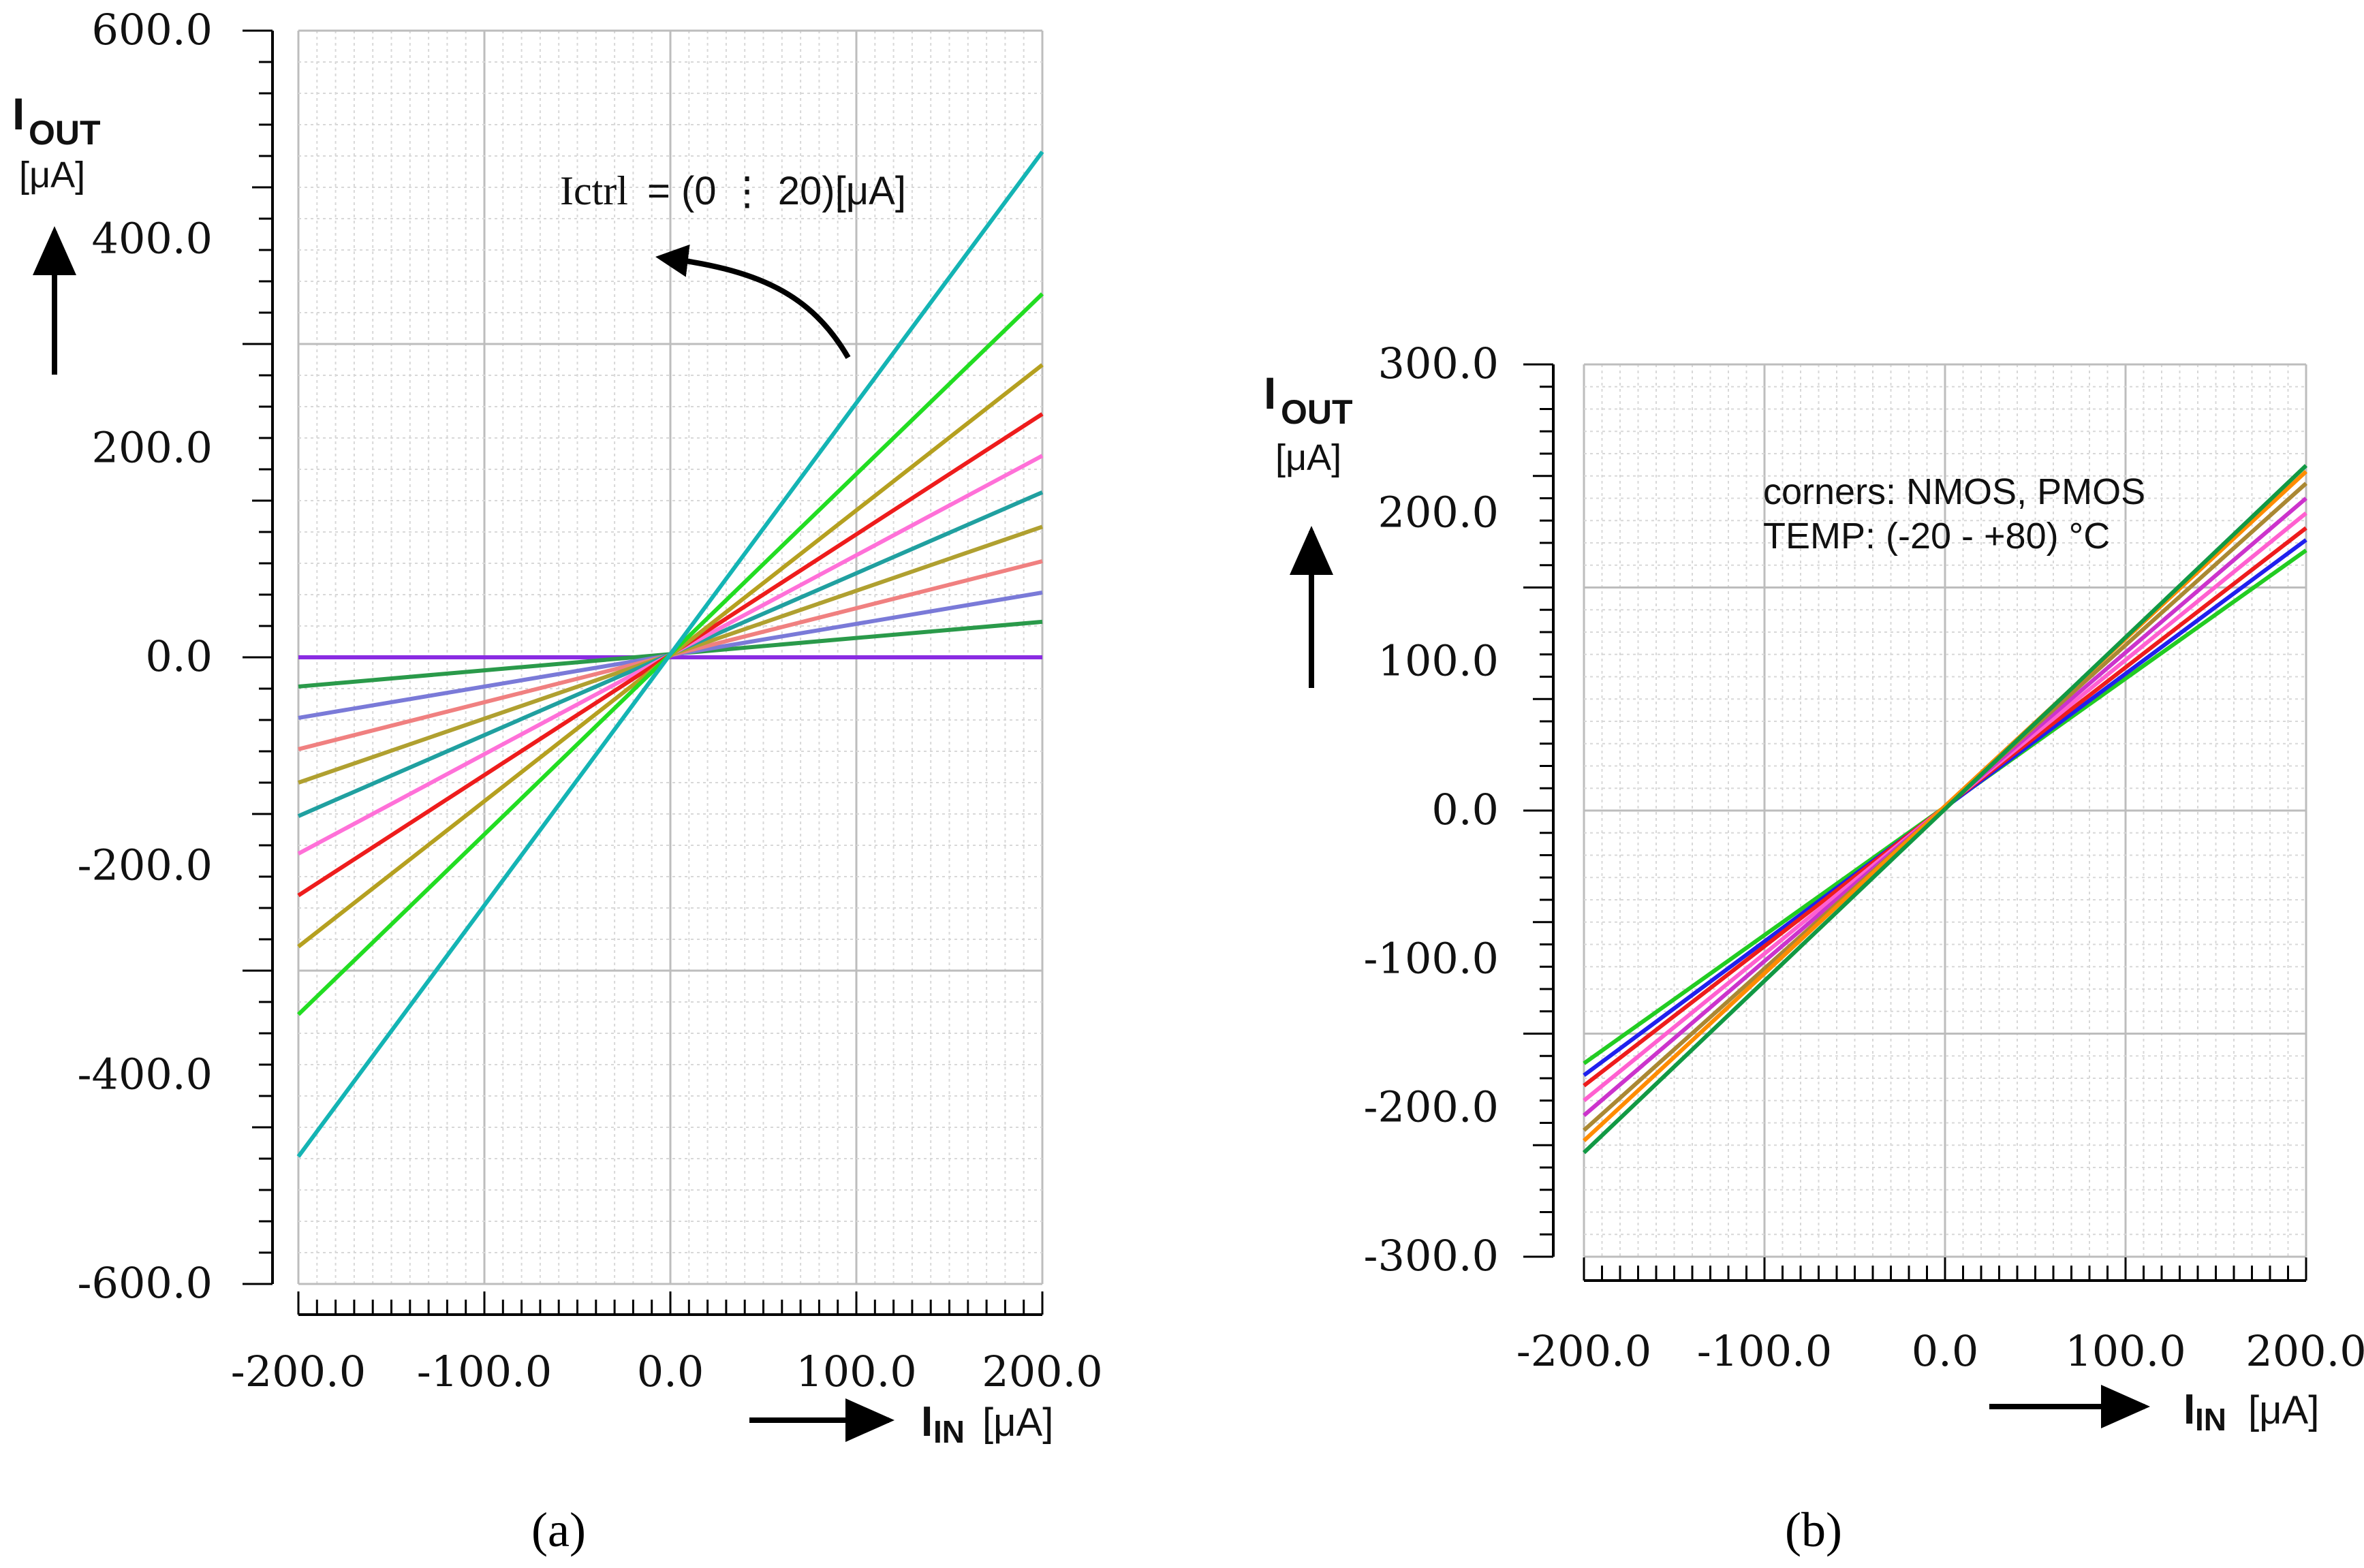  What do you see at coordinates (1431, 958) in the screenshot?
I see `y-tick-label: -100.0` at bounding box center [1431, 958].